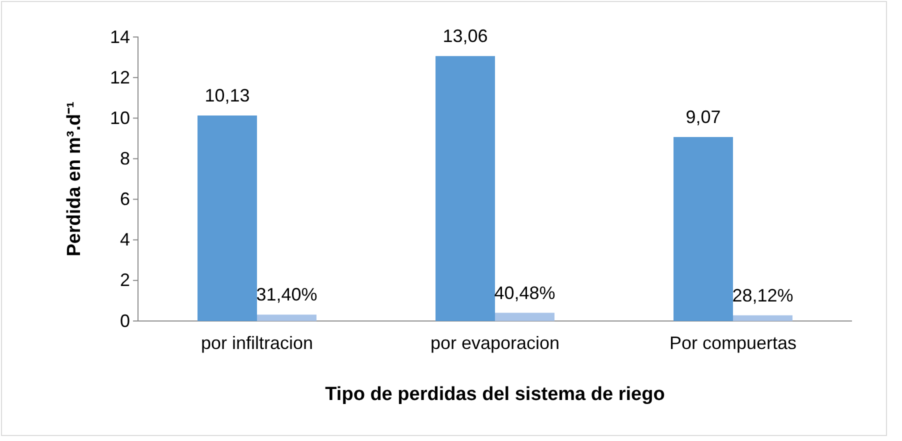 This screenshot has width=902, height=441. Describe the element at coordinates (125, 199) in the screenshot. I see `y-tick-label: 6` at that location.